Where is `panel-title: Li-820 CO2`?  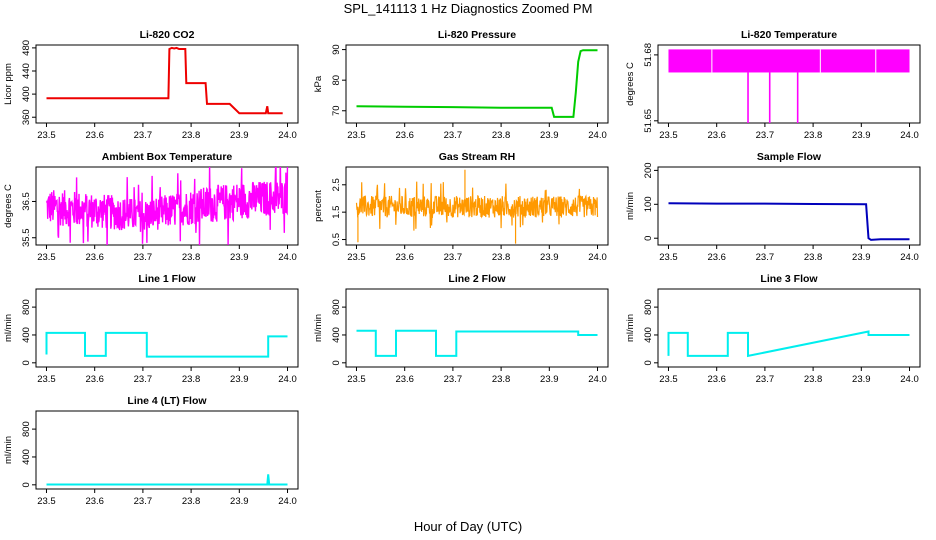 panel-title: Li-820 CO2 is located at coordinates (167, 35).